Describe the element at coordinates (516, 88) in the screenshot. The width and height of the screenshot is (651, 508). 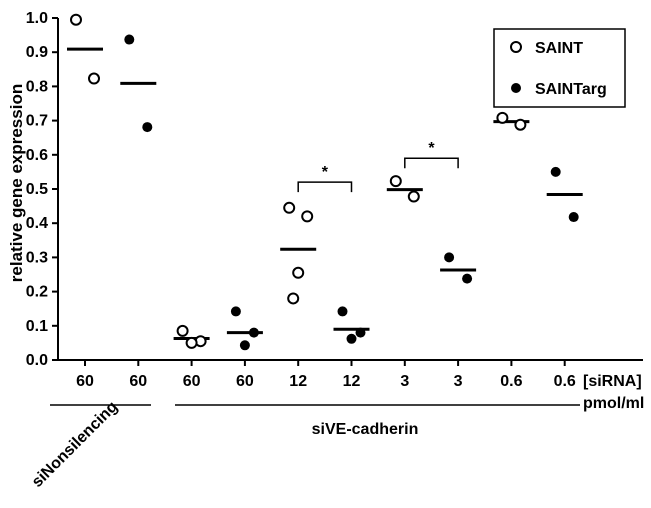
I see `legend-marker-saintarg` at that location.